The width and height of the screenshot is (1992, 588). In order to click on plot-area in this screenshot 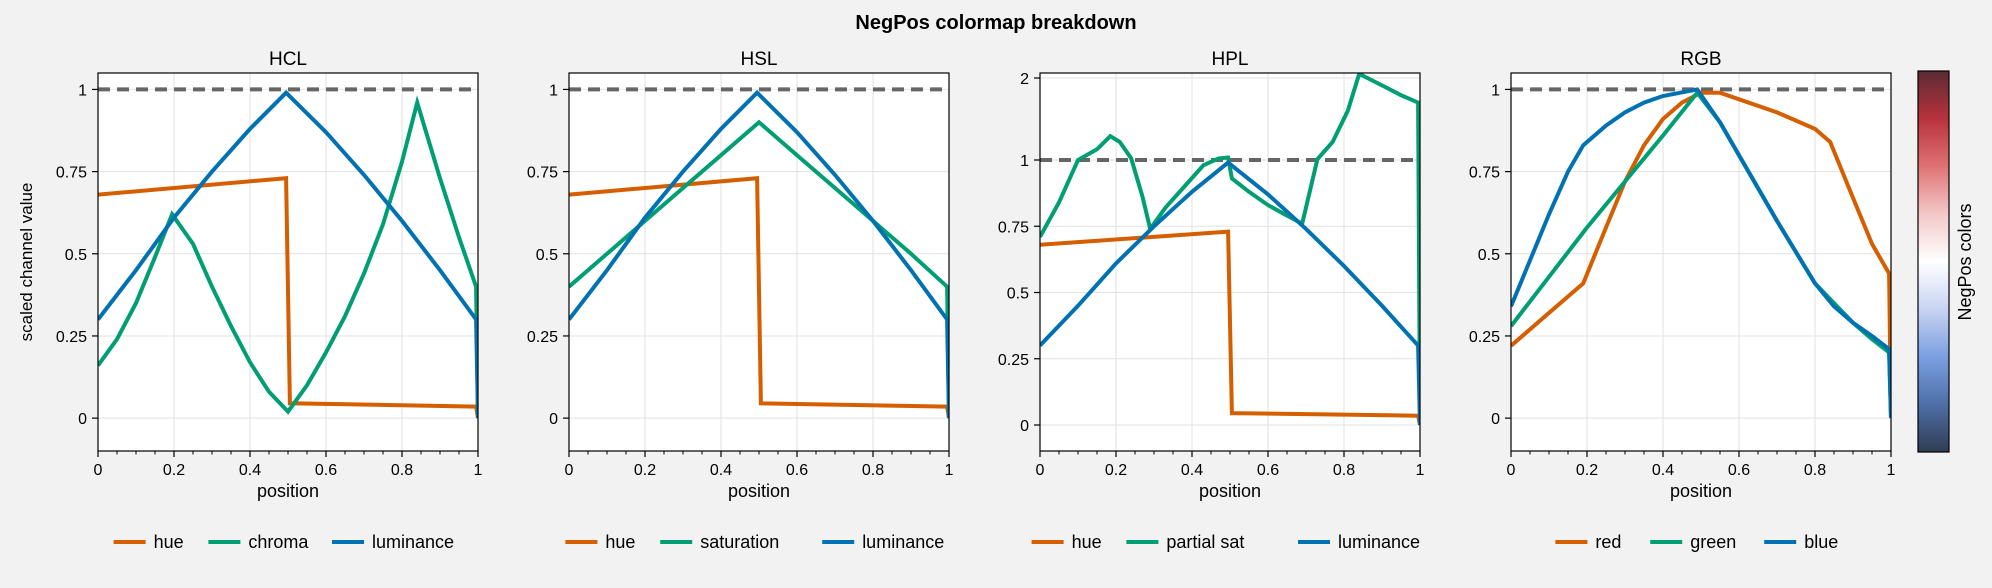, I will do `click(1701, 262)`.